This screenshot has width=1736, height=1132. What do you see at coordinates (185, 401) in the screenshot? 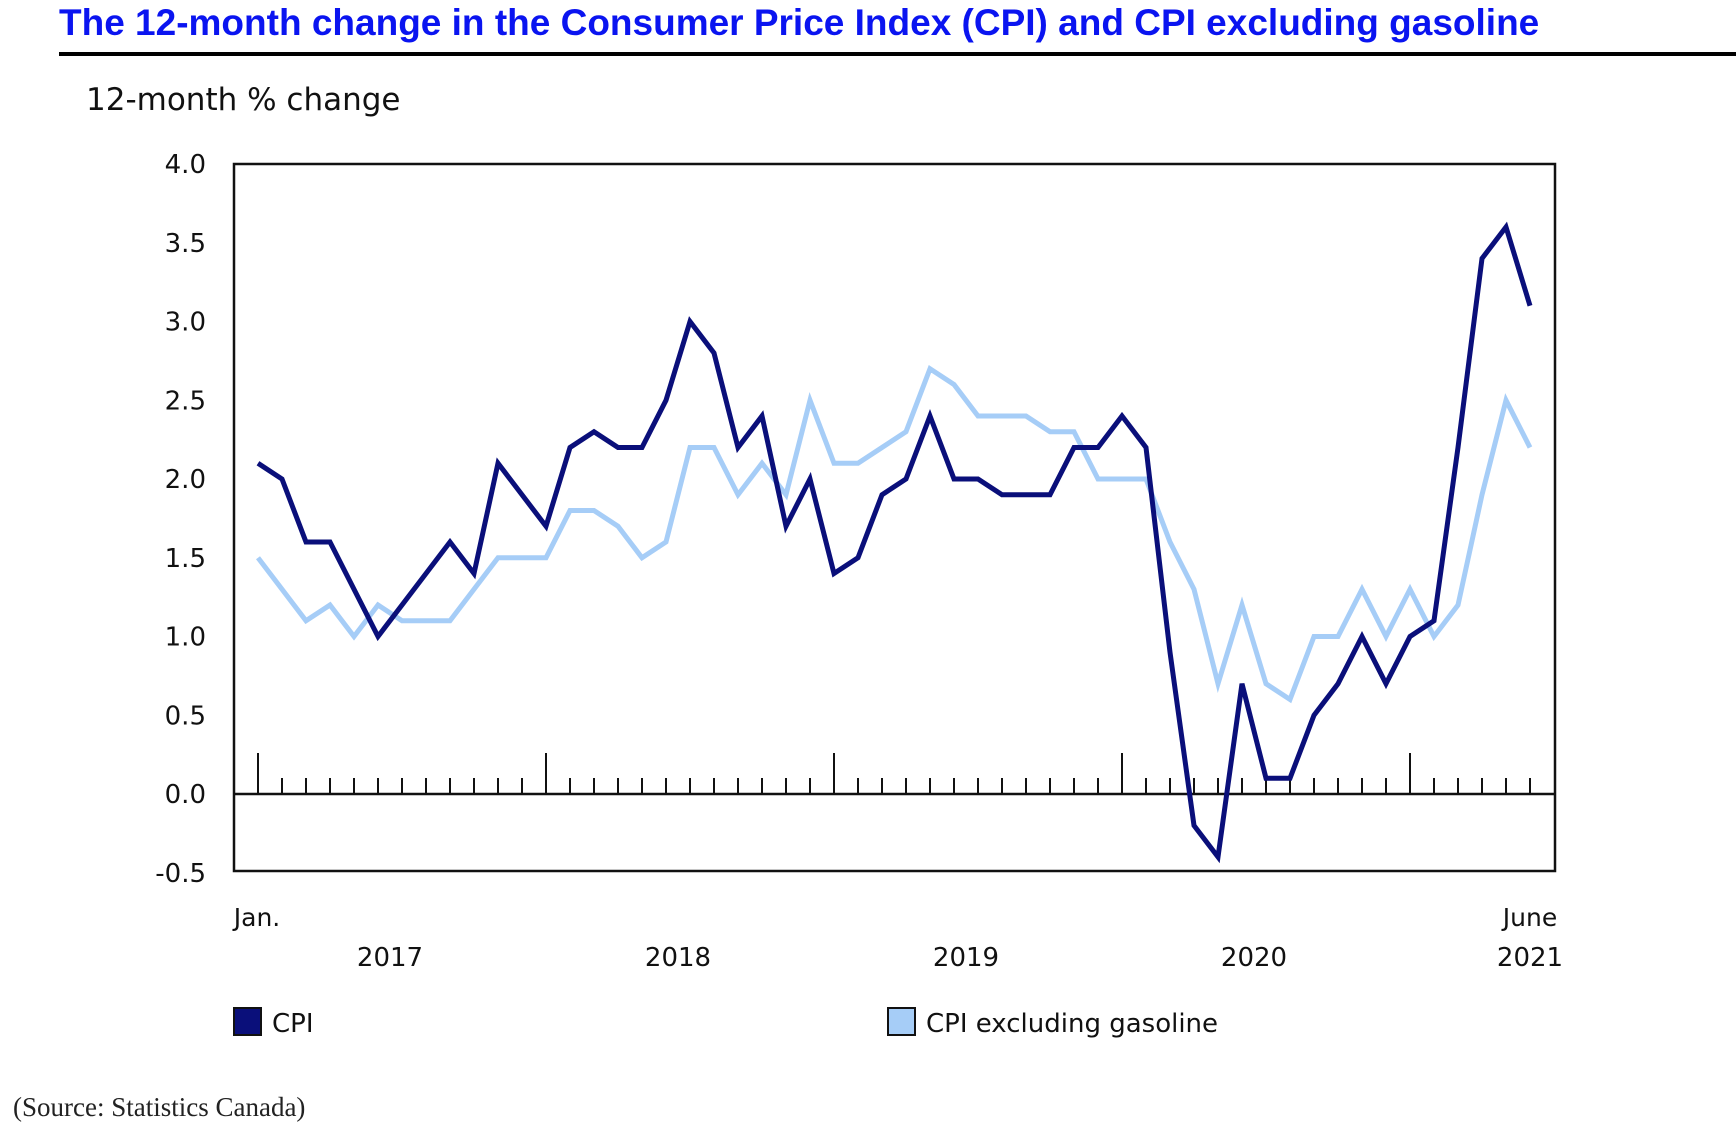
I see `y-tick-label: 2.5` at bounding box center [185, 401].